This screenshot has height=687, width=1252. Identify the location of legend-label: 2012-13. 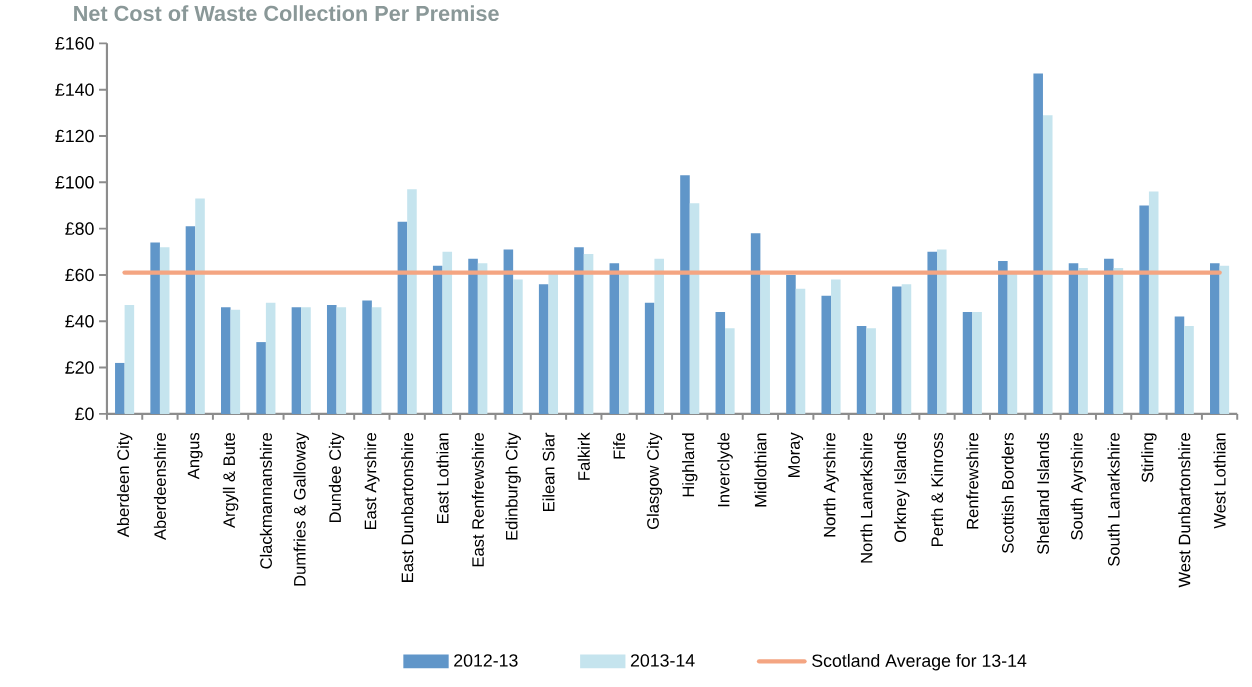
(486, 660).